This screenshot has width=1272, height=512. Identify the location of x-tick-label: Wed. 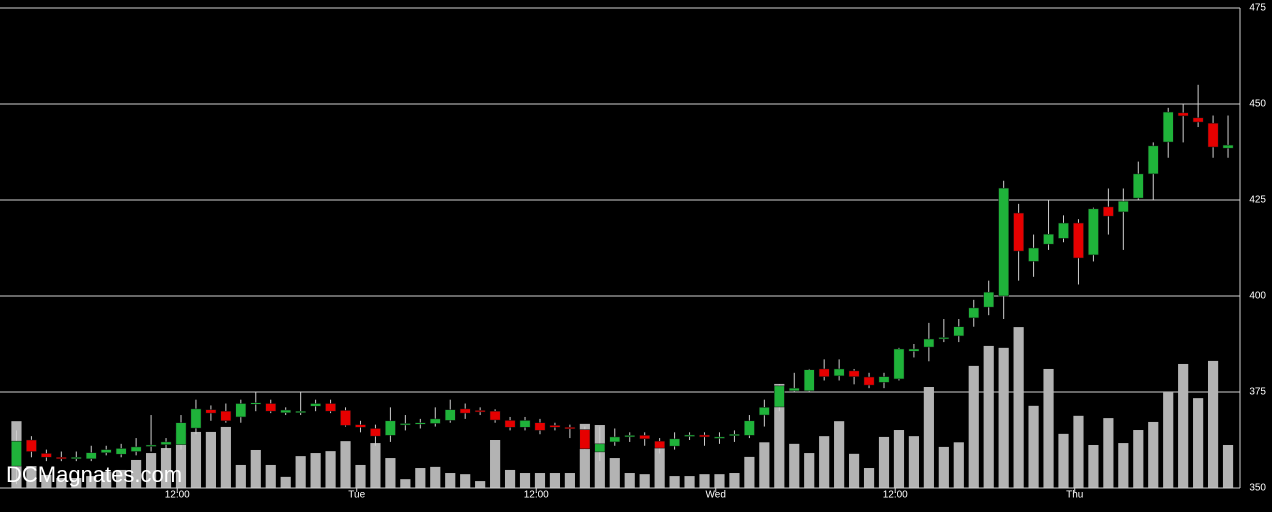
(716, 495).